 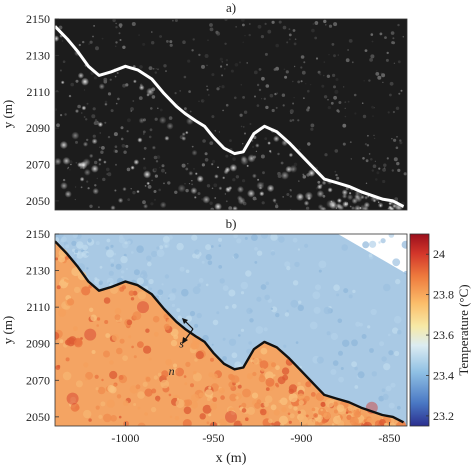 What do you see at coordinates (189, 325) in the screenshot?
I see `arrow-s` at bounding box center [189, 325].